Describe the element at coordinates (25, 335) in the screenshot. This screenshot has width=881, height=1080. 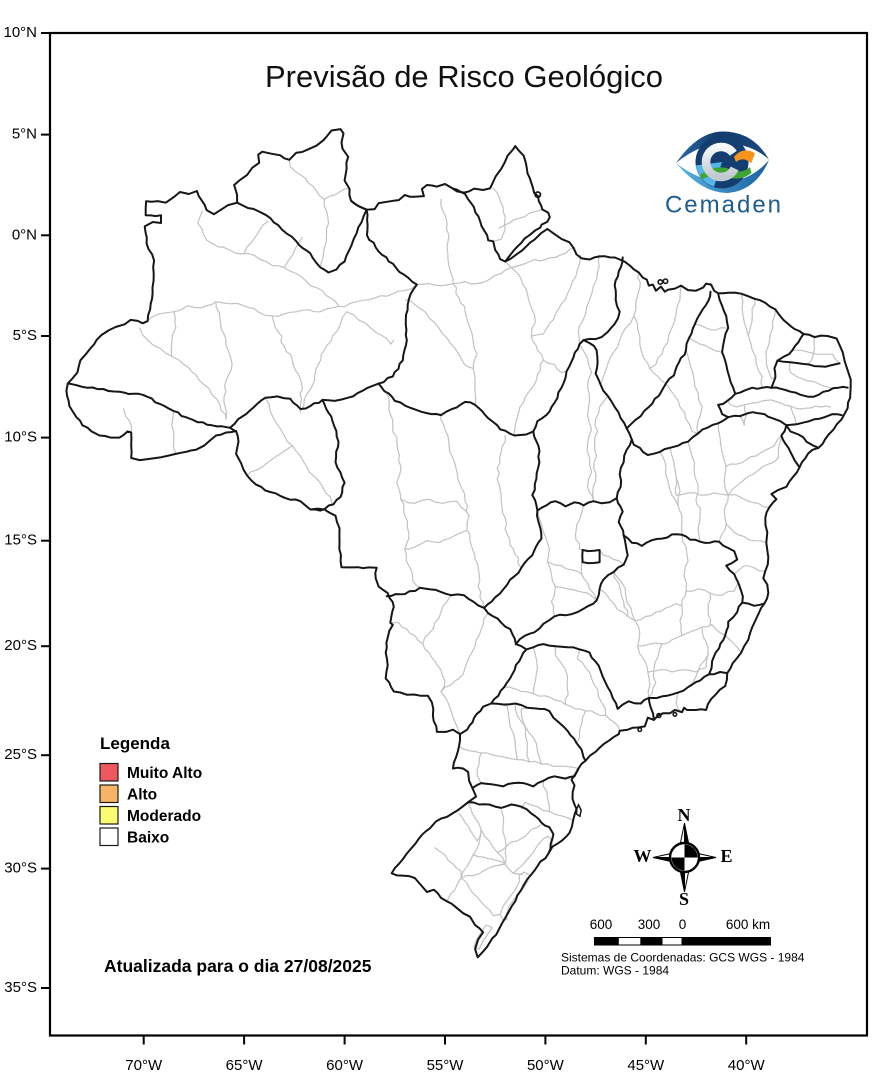
I see `svg-text: 5°S` at that location.